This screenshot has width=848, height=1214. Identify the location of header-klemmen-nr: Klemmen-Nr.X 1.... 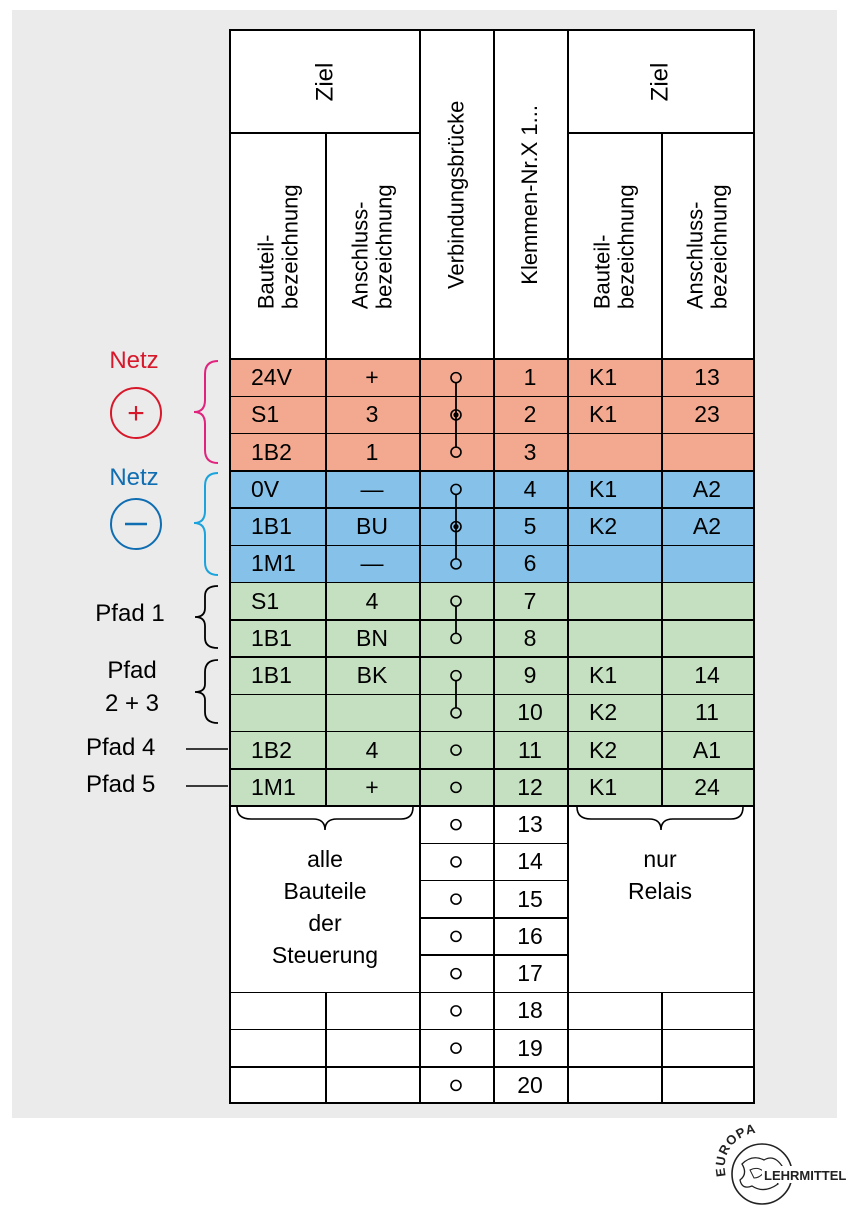
(530, 195).